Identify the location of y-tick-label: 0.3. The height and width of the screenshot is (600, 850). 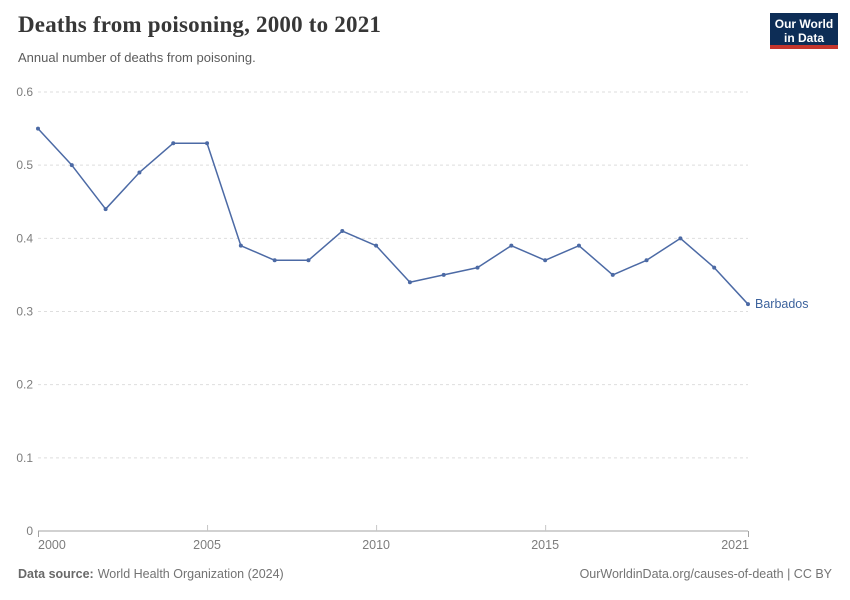
(24, 312).